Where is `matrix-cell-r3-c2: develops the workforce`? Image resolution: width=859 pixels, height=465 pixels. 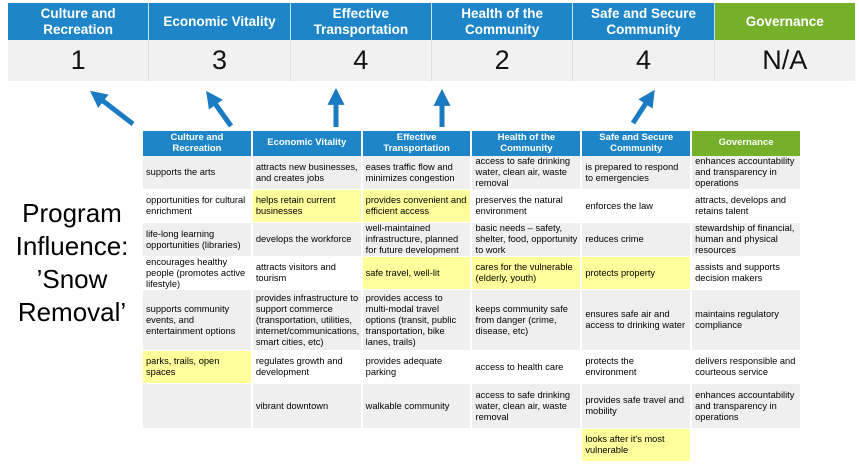 matrix-cell-r3-c2: develops the workforce is located at coordinates (307, 239).